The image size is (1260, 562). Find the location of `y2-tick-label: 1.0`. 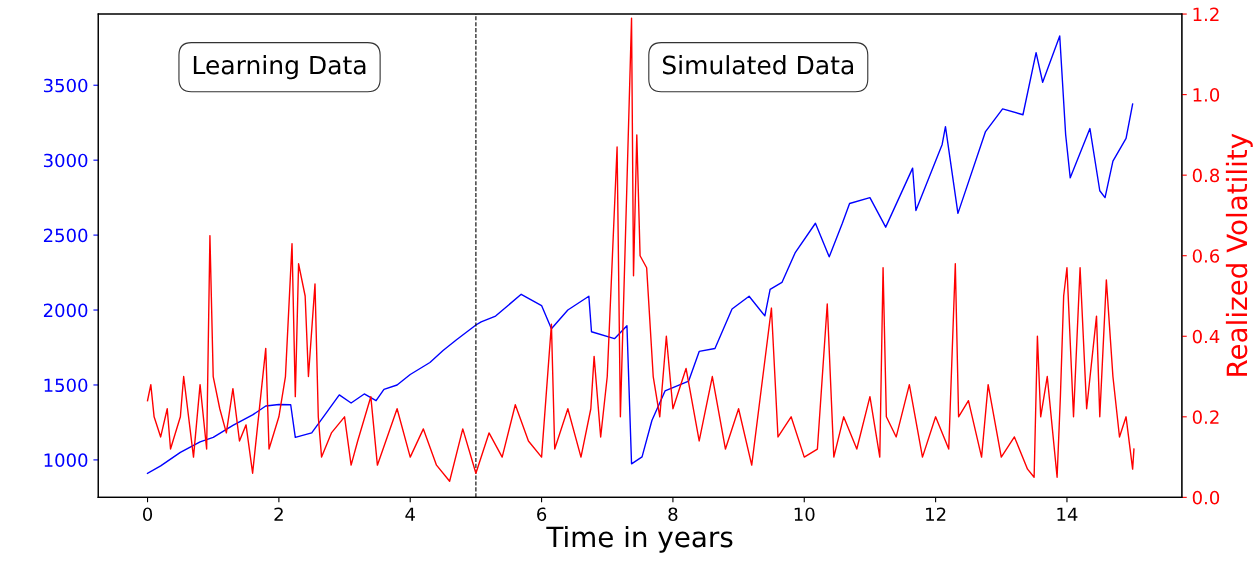

y2-tick-label: 1.0 is located at coordinates (1206, 95).